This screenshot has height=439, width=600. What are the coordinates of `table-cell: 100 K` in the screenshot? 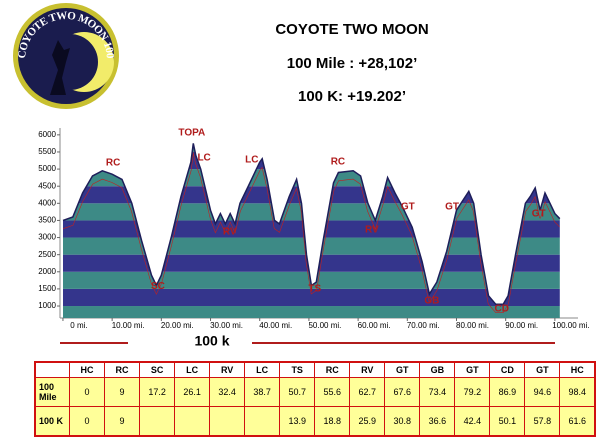 It's located at (52, 421).